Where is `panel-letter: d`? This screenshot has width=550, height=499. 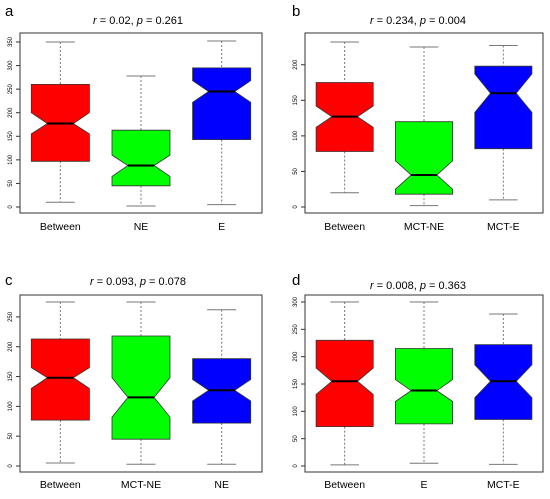
panel-letter: d is located at coordinates (296, 280).